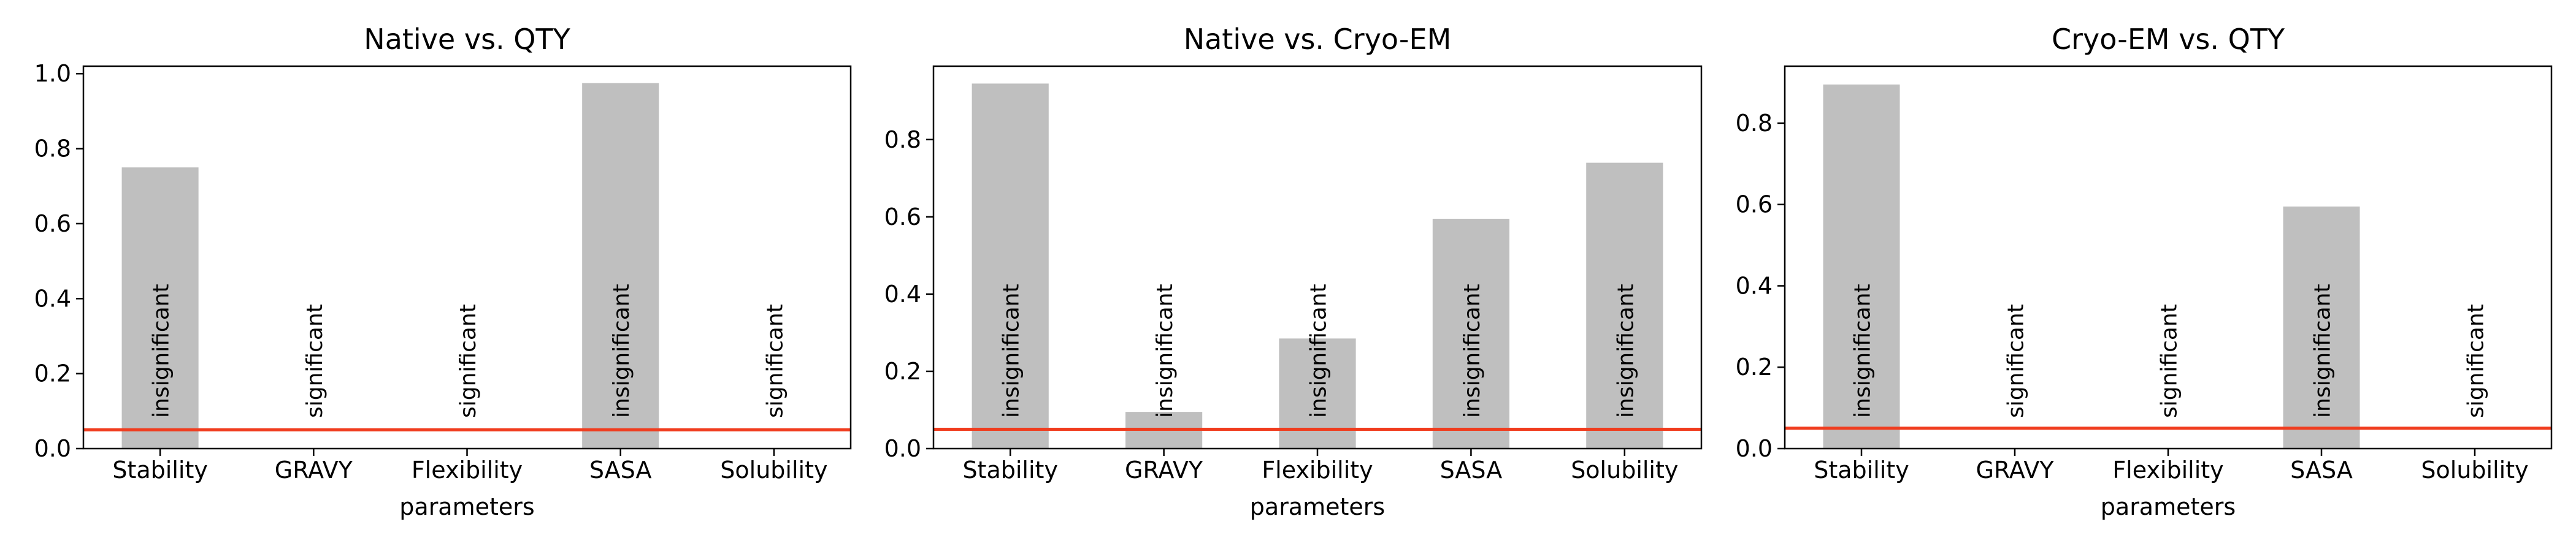 The height and width of the screenshot is (554, 2576). What do you see at coordinates (467, 40) in the screenshot?
I see `chart-title: Native vs. QTY` at bounding box center [467, 40].